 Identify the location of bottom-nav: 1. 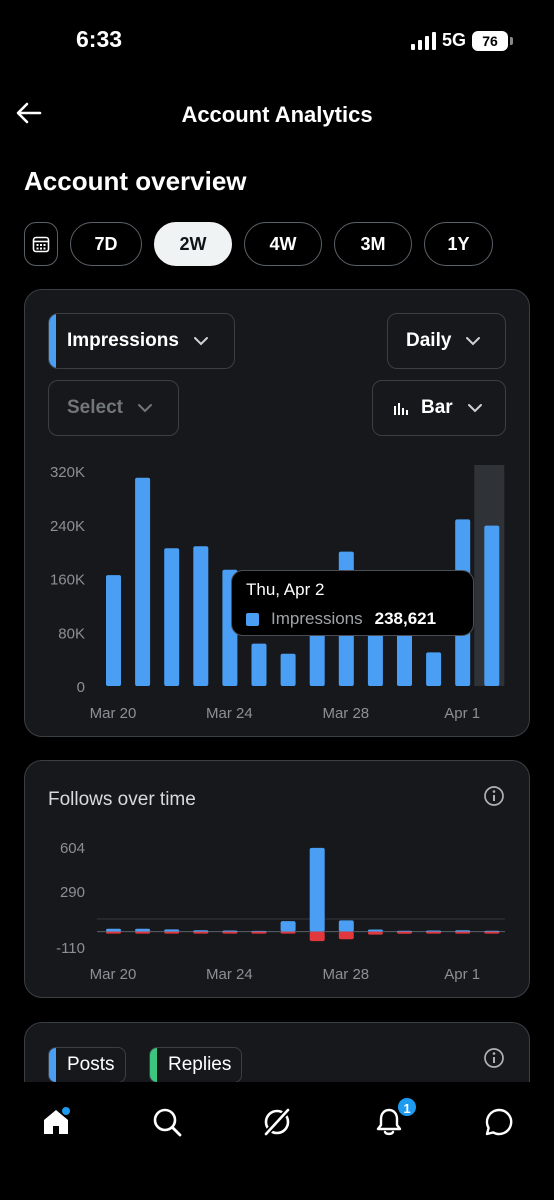
(277, 1141).